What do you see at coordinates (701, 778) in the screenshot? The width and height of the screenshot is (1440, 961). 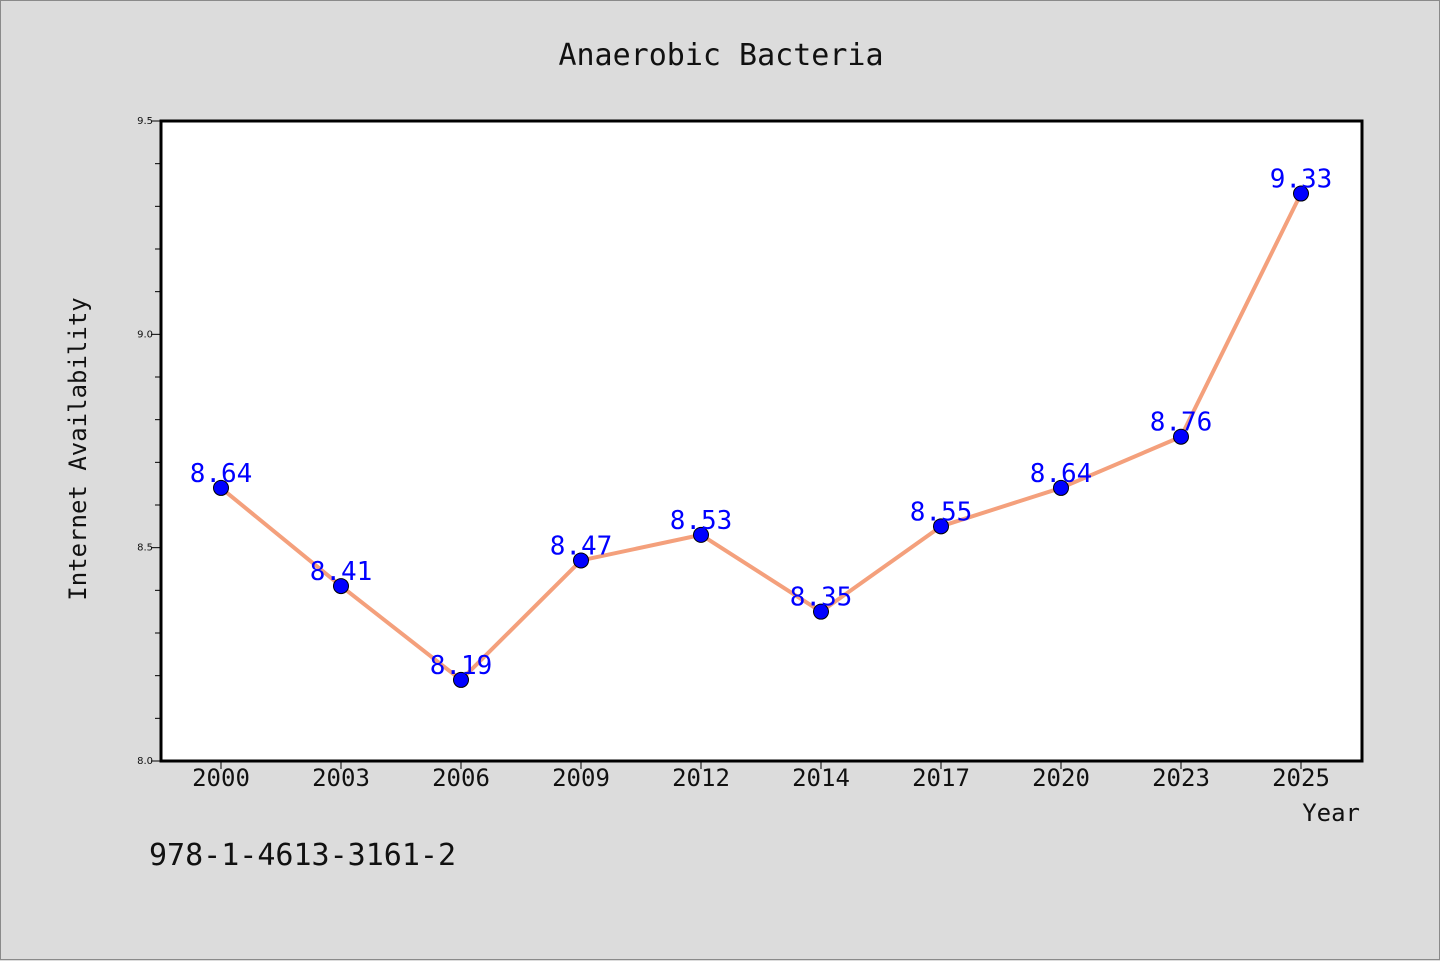 I see `x-tick-label: 2012` at bounding box center [701, 778].